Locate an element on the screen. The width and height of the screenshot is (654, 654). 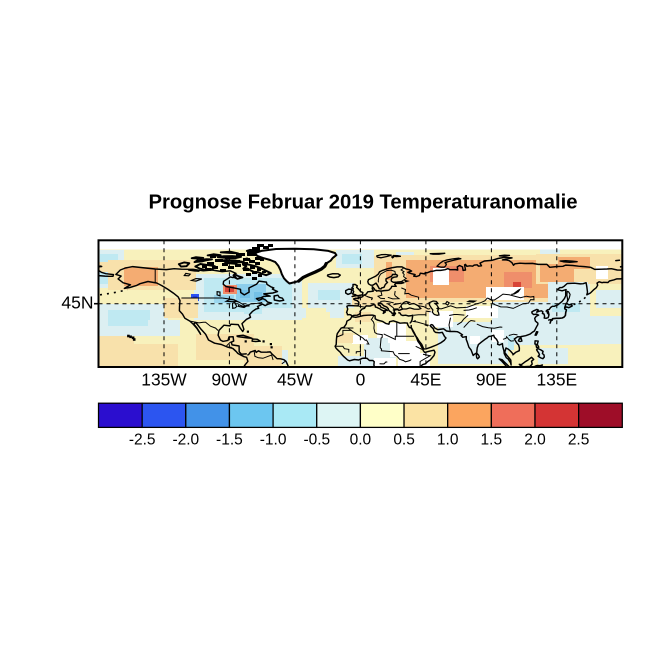
svg-text: 1.5 is located at coordinates (492, 440).